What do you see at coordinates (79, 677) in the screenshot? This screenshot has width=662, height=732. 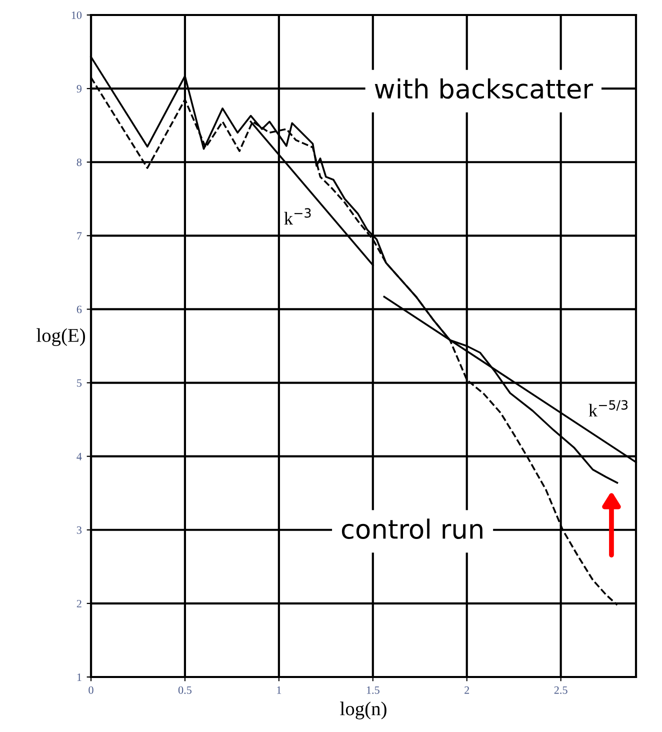 I see `y-tick-label: 1` at bounding box center [79, 677].